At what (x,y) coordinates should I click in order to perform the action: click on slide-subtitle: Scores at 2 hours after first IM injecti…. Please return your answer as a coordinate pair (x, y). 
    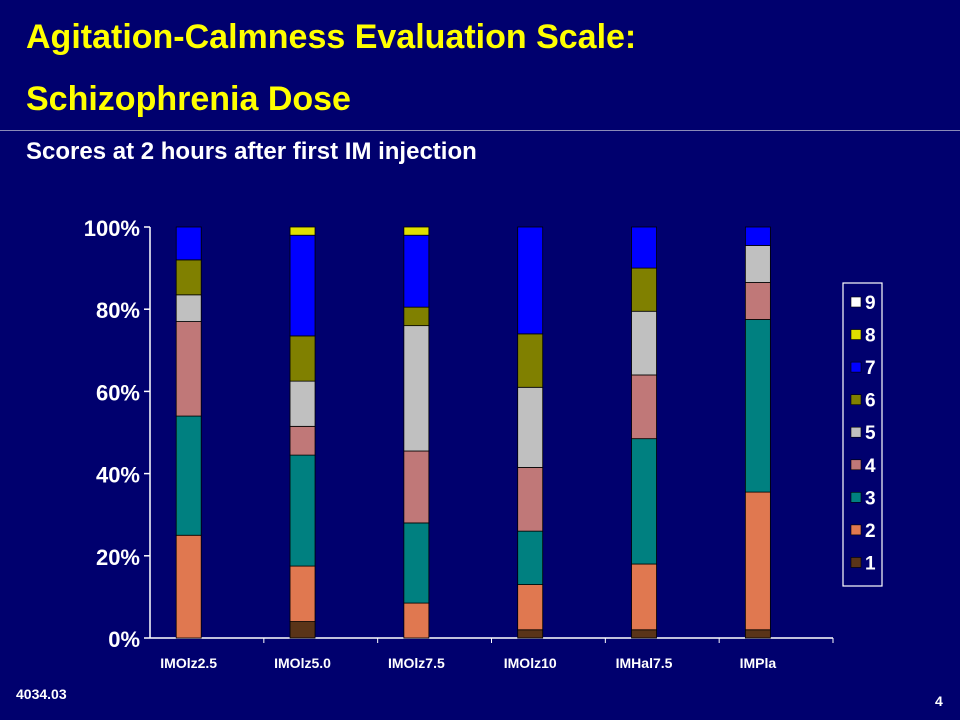
    Looking at the image, I should click on (251, 151).